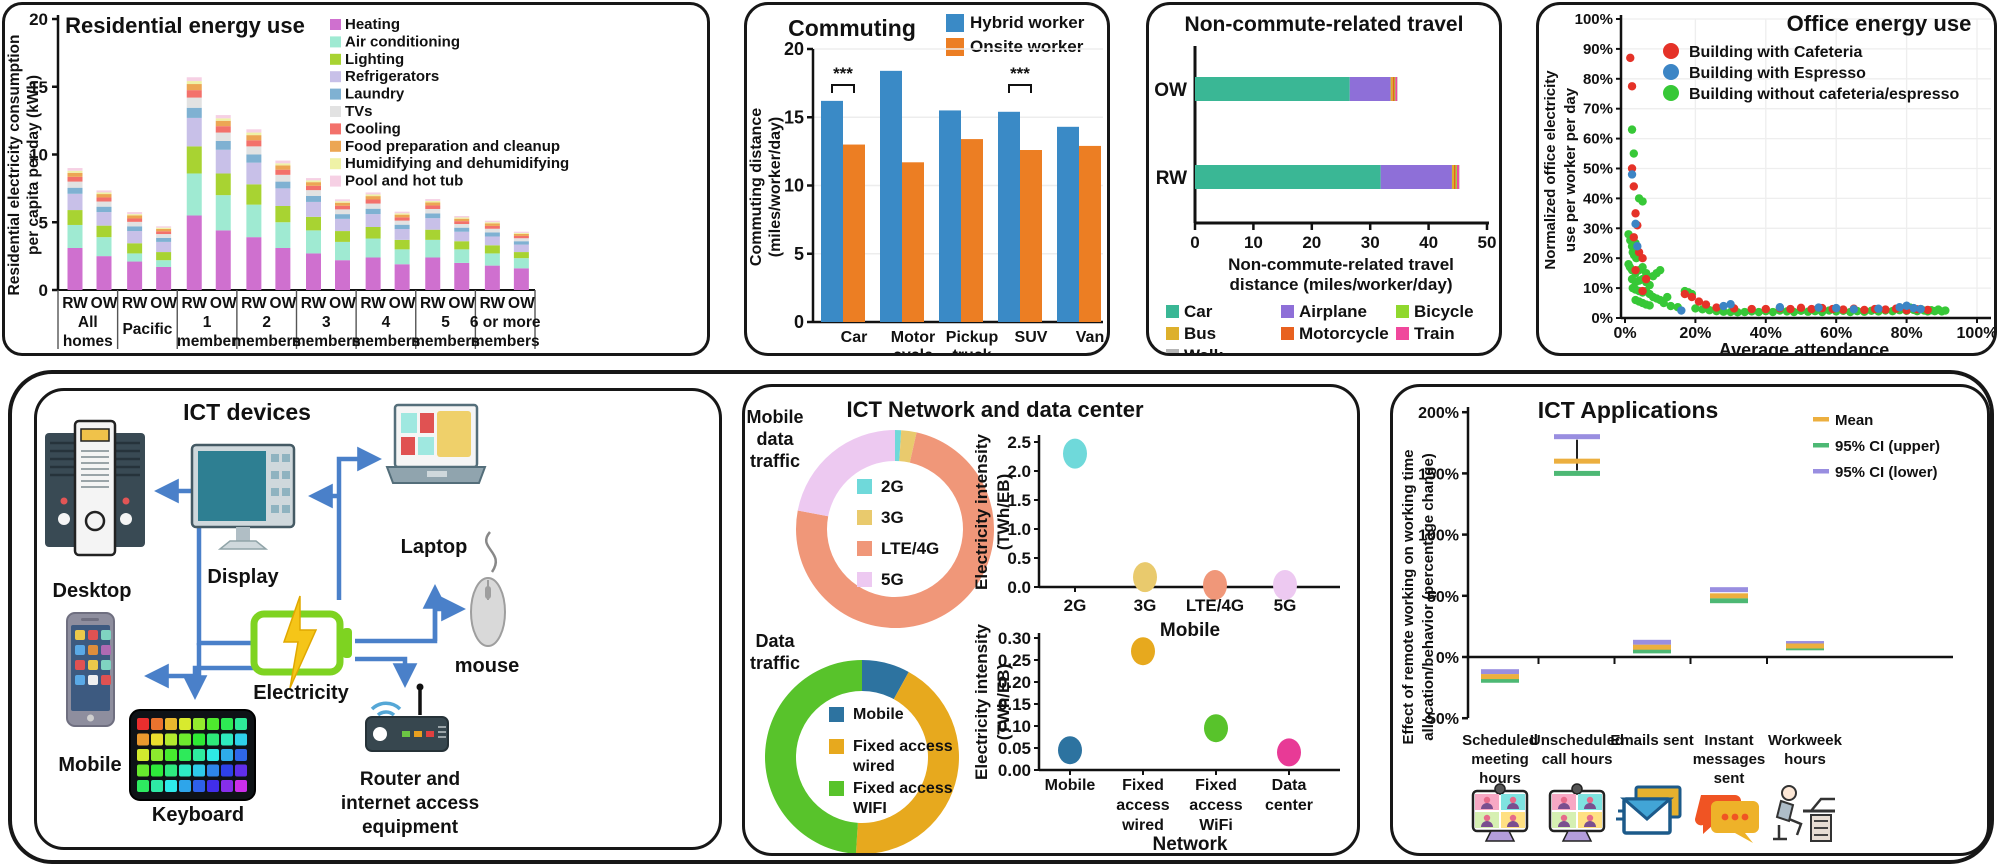  Describe the element at coordinates (420, 687) in the screenshot. I see `antenna-tip` at that location.